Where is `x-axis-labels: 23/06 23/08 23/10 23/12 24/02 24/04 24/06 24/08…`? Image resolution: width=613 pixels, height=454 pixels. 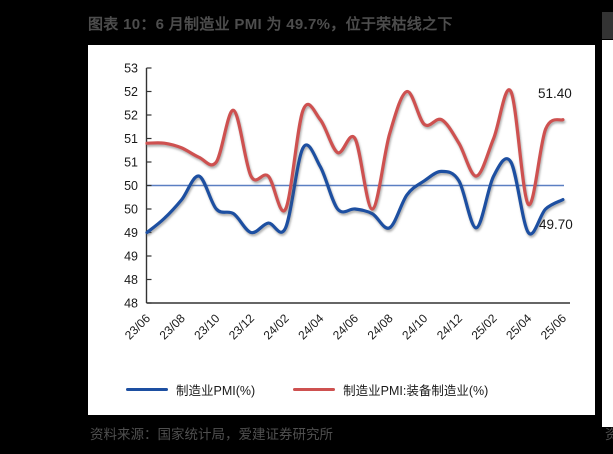
x-axis-labels: 23/06 23/08 23/10 23/12 24/02 24/04 24/06 24/08… is located at coordinates (345, 326).